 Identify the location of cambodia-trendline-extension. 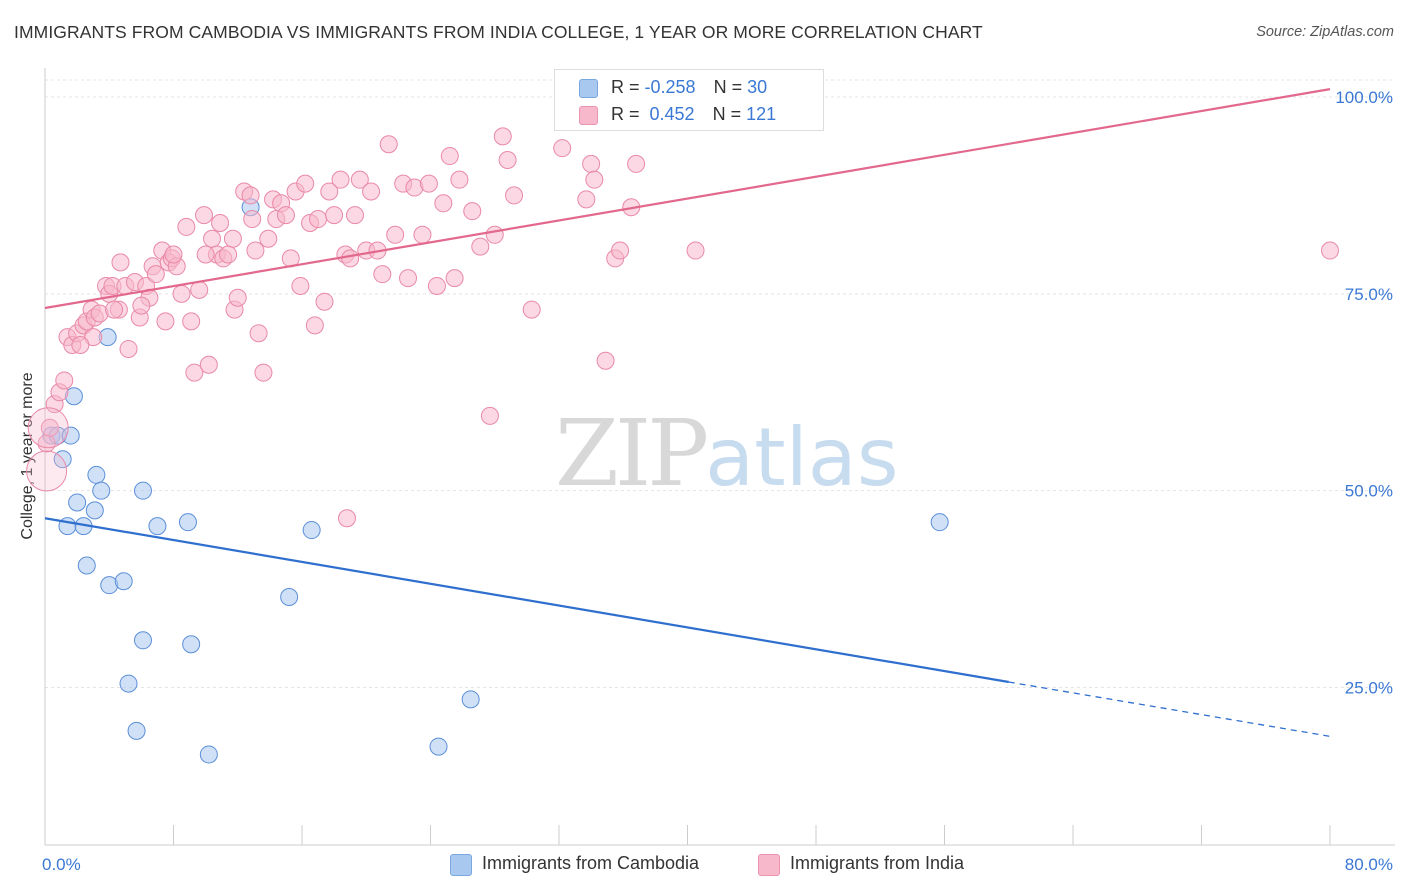
(1169, 709).